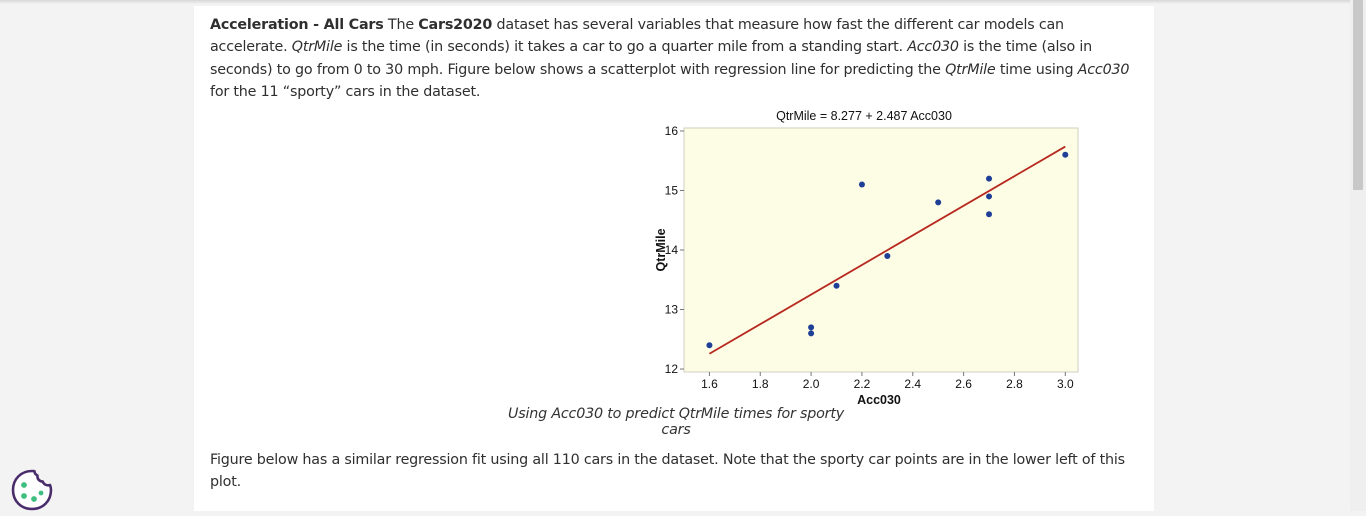 The image size is (1366, 516). What do you see at coordinates (661, 249) in the screenshot?
I see `y-axis-label: QtrMile` at bounding box center [661, 249].